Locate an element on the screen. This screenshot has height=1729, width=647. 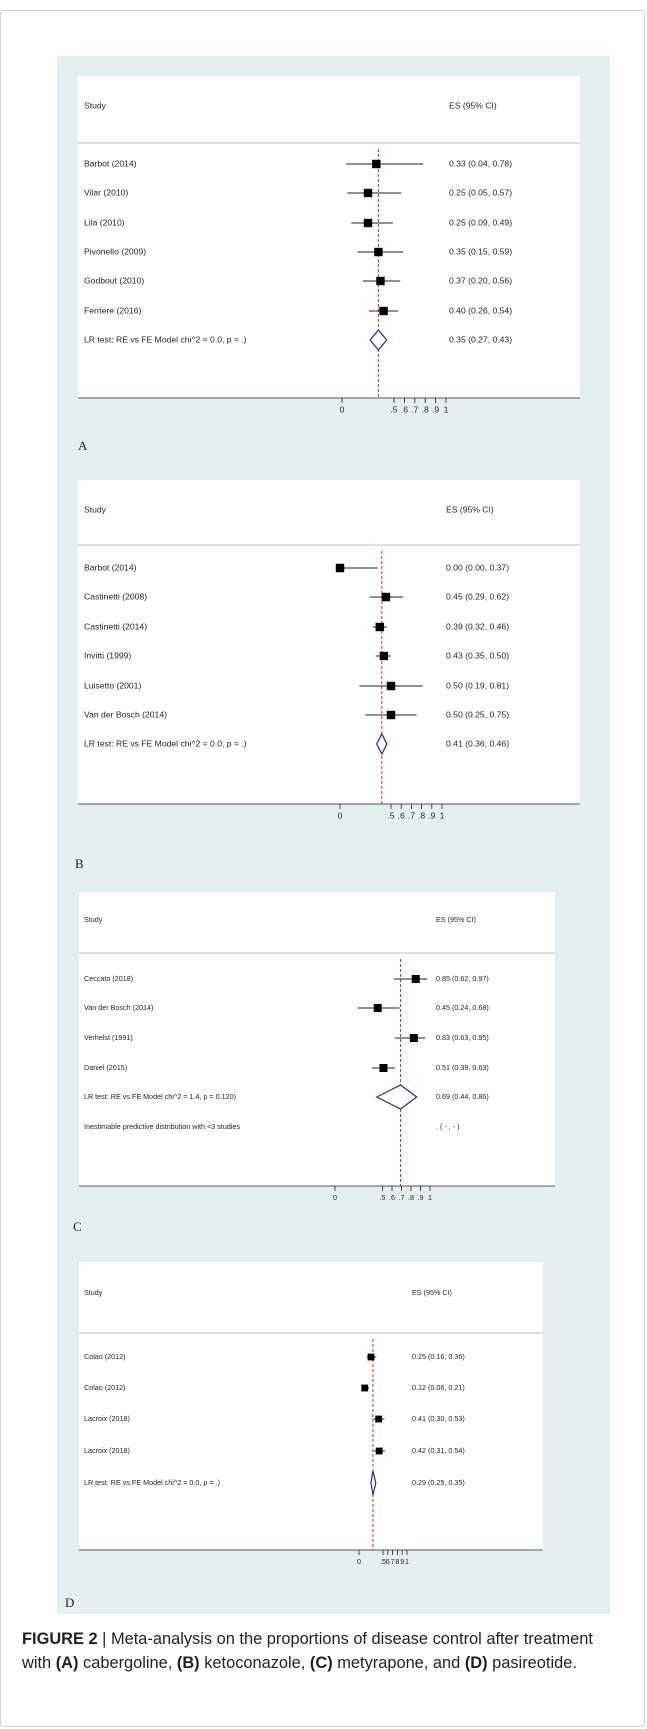
study-es-ci: 0.00 (0.00, 0.37) is located at coordinates (477, 567).